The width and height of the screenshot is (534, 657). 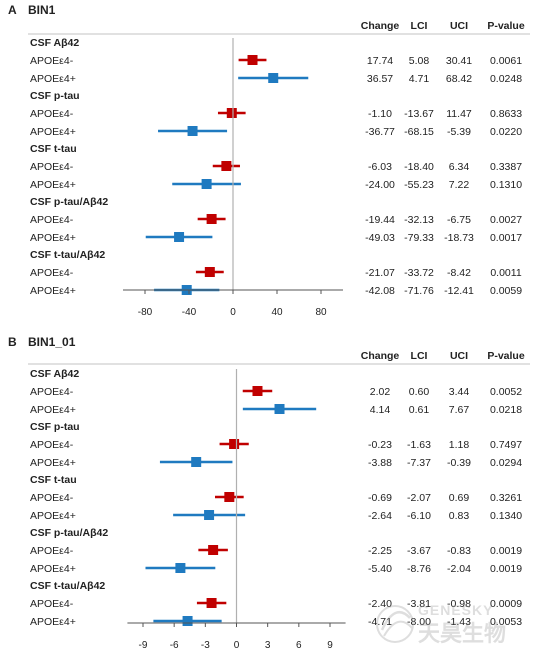 What do you see at coordinates (419, 410) in the screenshot?
I see `lci-value: 0.61` at bounding box center [419, 410].